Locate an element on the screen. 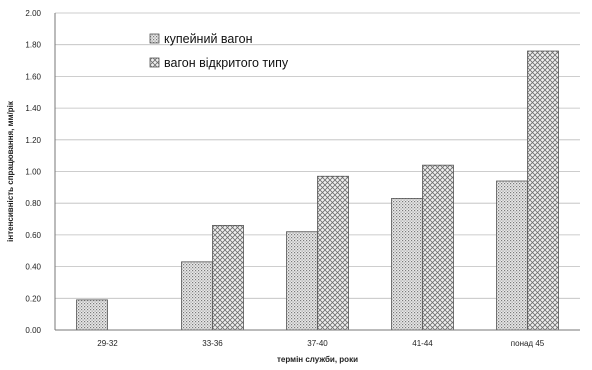  x-tick-label: 29-32 is located at coordinates (107, 343).